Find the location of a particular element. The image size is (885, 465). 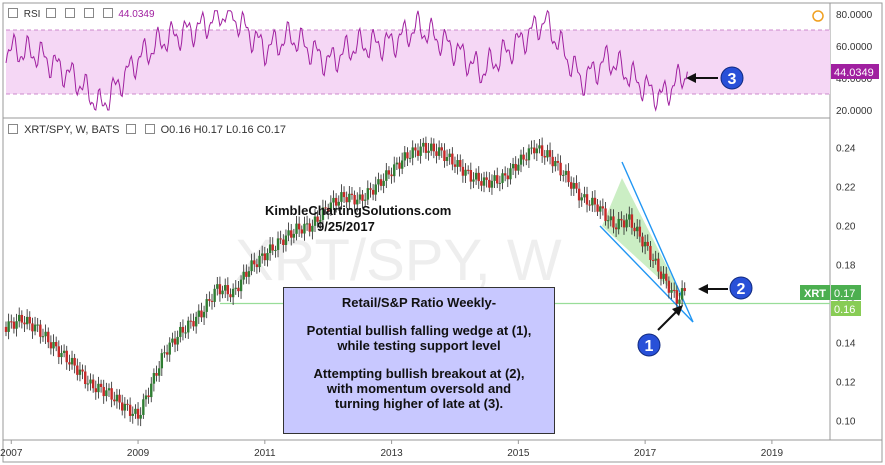

settings-icon is located at coordinates (70, 13).